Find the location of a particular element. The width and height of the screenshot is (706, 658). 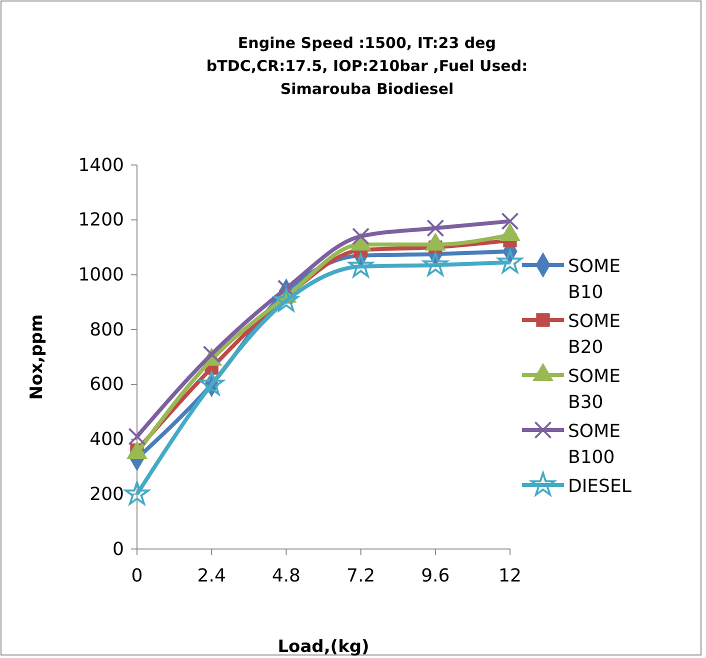

y-tick-label: 600 is located at coordinates (107, 385).